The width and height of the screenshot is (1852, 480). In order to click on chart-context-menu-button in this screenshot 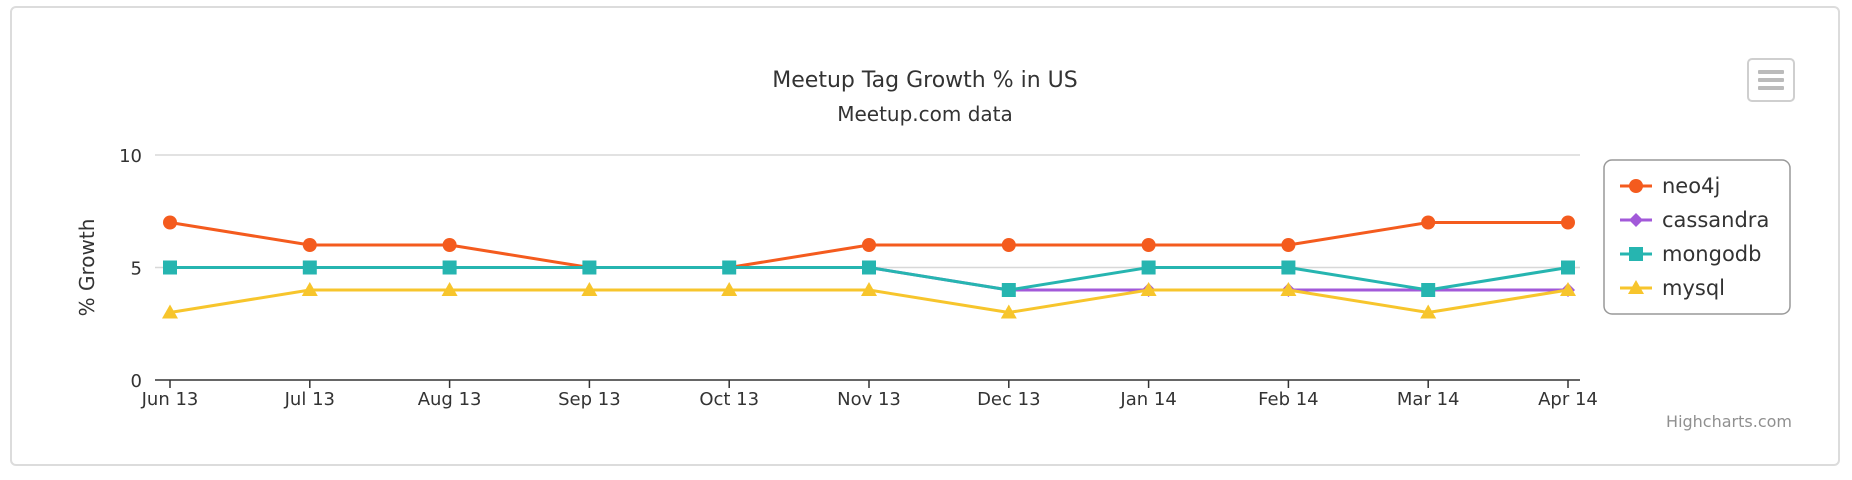, I will do `click(1771, 80)`.